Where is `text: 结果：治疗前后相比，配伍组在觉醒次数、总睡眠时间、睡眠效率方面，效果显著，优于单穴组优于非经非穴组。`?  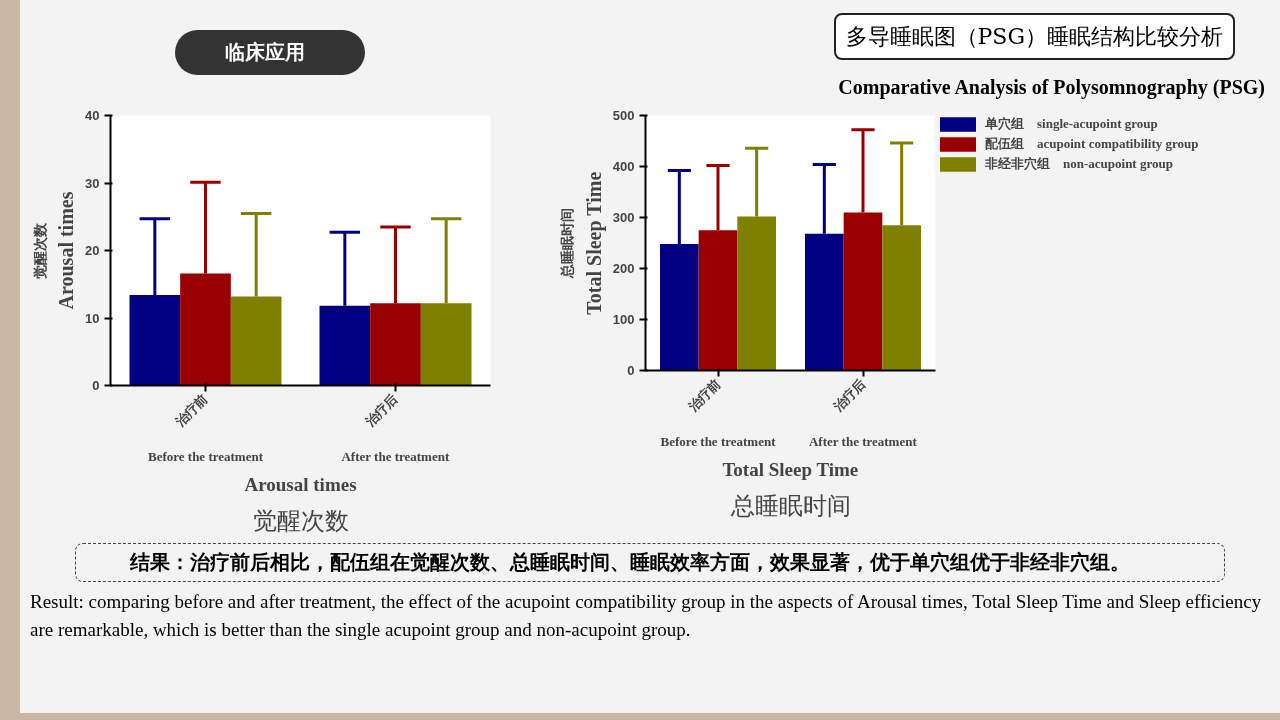
text: 结果：治疗前后相比，配伍组在觉醒次数、总睡眠时间、睡眠效率方面，效果显著，优于单穴组优于非经非穴组。 is located at coordinates (650, 562).